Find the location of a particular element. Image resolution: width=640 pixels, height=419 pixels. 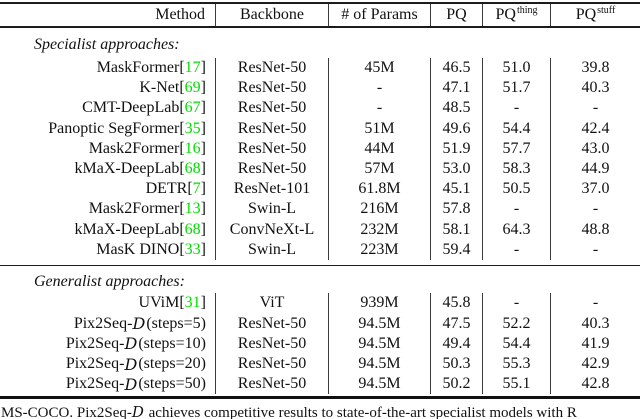

cell-pq: 49.6 is located at coordinates (456, 128).